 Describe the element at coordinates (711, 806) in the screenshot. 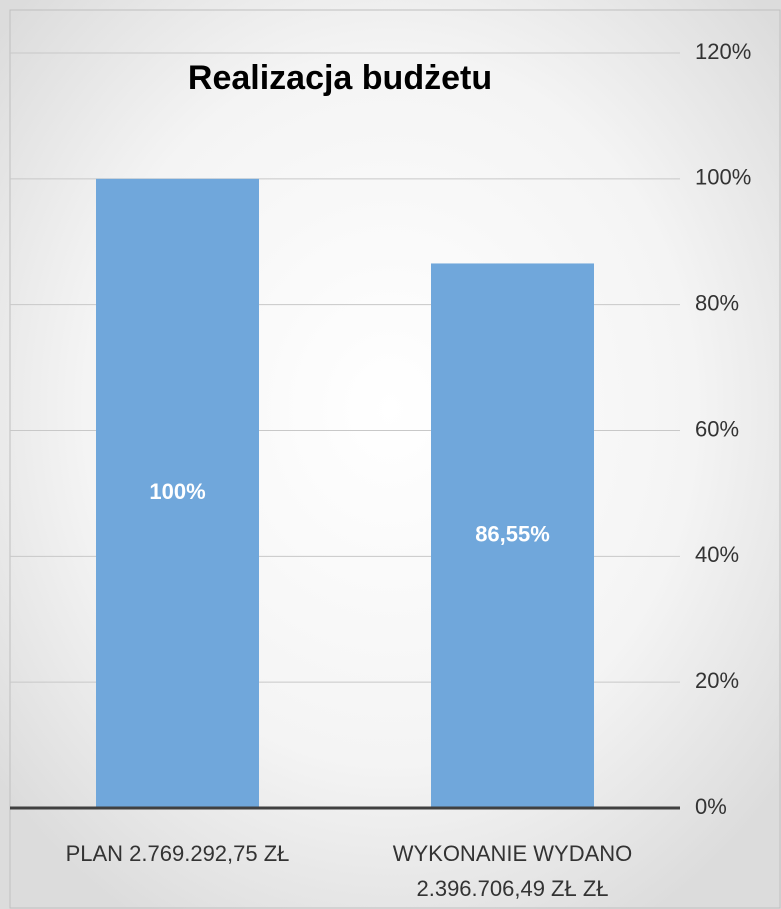

I see `y-tick-label: 0%` at that location.